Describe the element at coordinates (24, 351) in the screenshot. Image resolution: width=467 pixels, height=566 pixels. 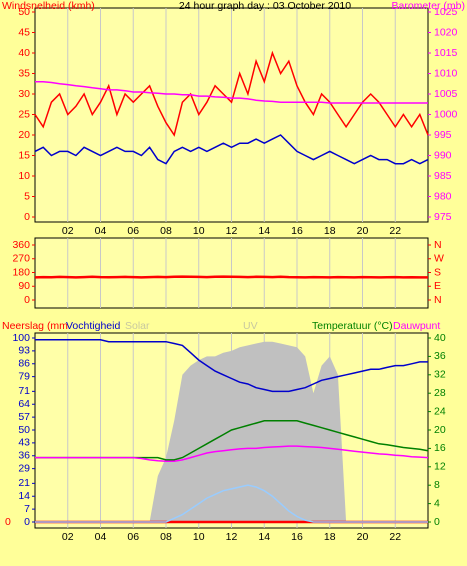
I see `y-tick-label: 93` at that location.